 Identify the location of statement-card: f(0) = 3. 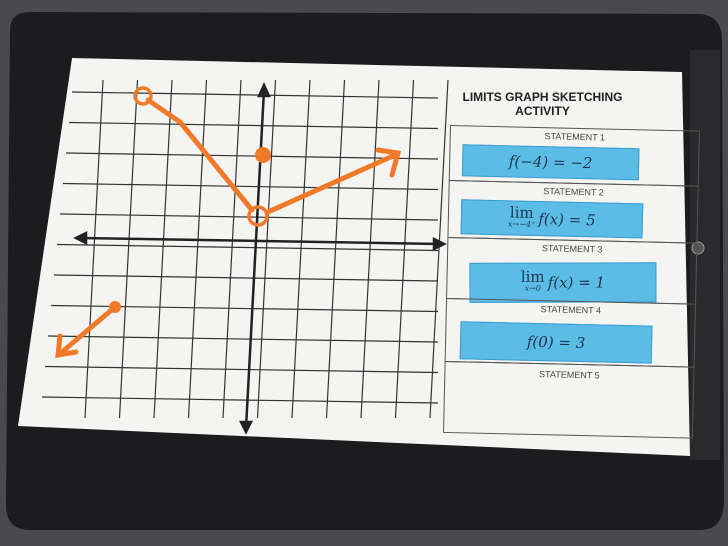
(556, 342).